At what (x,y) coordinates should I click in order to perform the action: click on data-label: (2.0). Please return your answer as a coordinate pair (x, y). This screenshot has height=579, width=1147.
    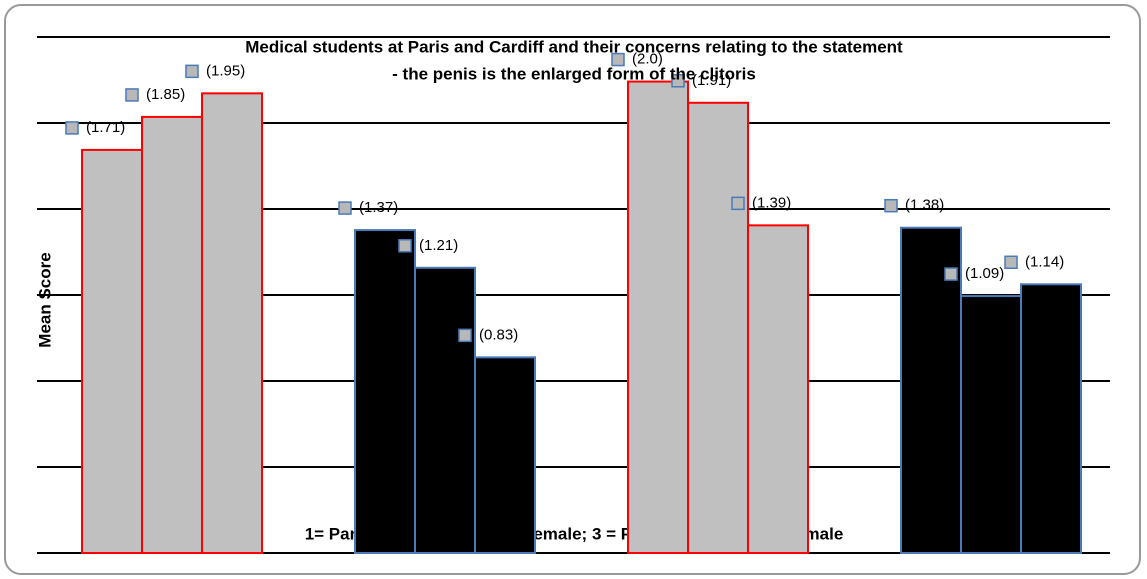
    Looking at the image, I should click on (647, 59).